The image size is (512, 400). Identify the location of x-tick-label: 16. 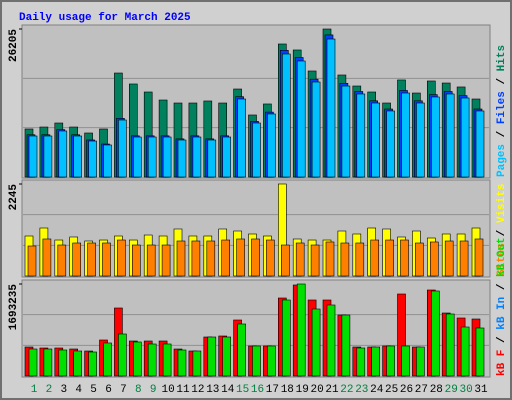
(257, 390).